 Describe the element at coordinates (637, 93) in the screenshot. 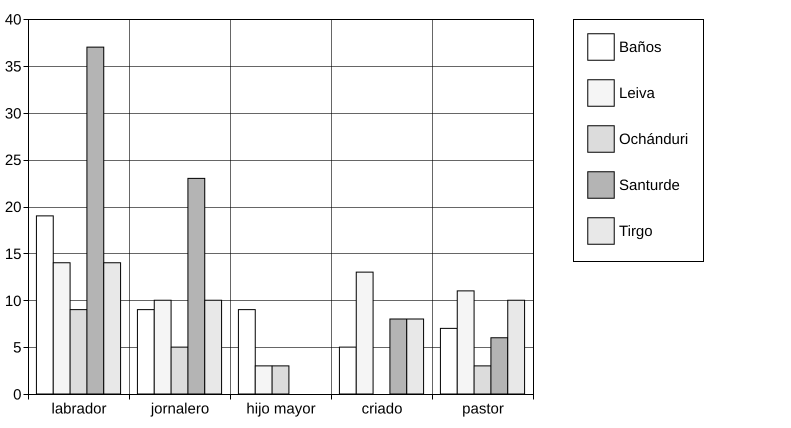

I see `legend-label: Leiva` at that location.